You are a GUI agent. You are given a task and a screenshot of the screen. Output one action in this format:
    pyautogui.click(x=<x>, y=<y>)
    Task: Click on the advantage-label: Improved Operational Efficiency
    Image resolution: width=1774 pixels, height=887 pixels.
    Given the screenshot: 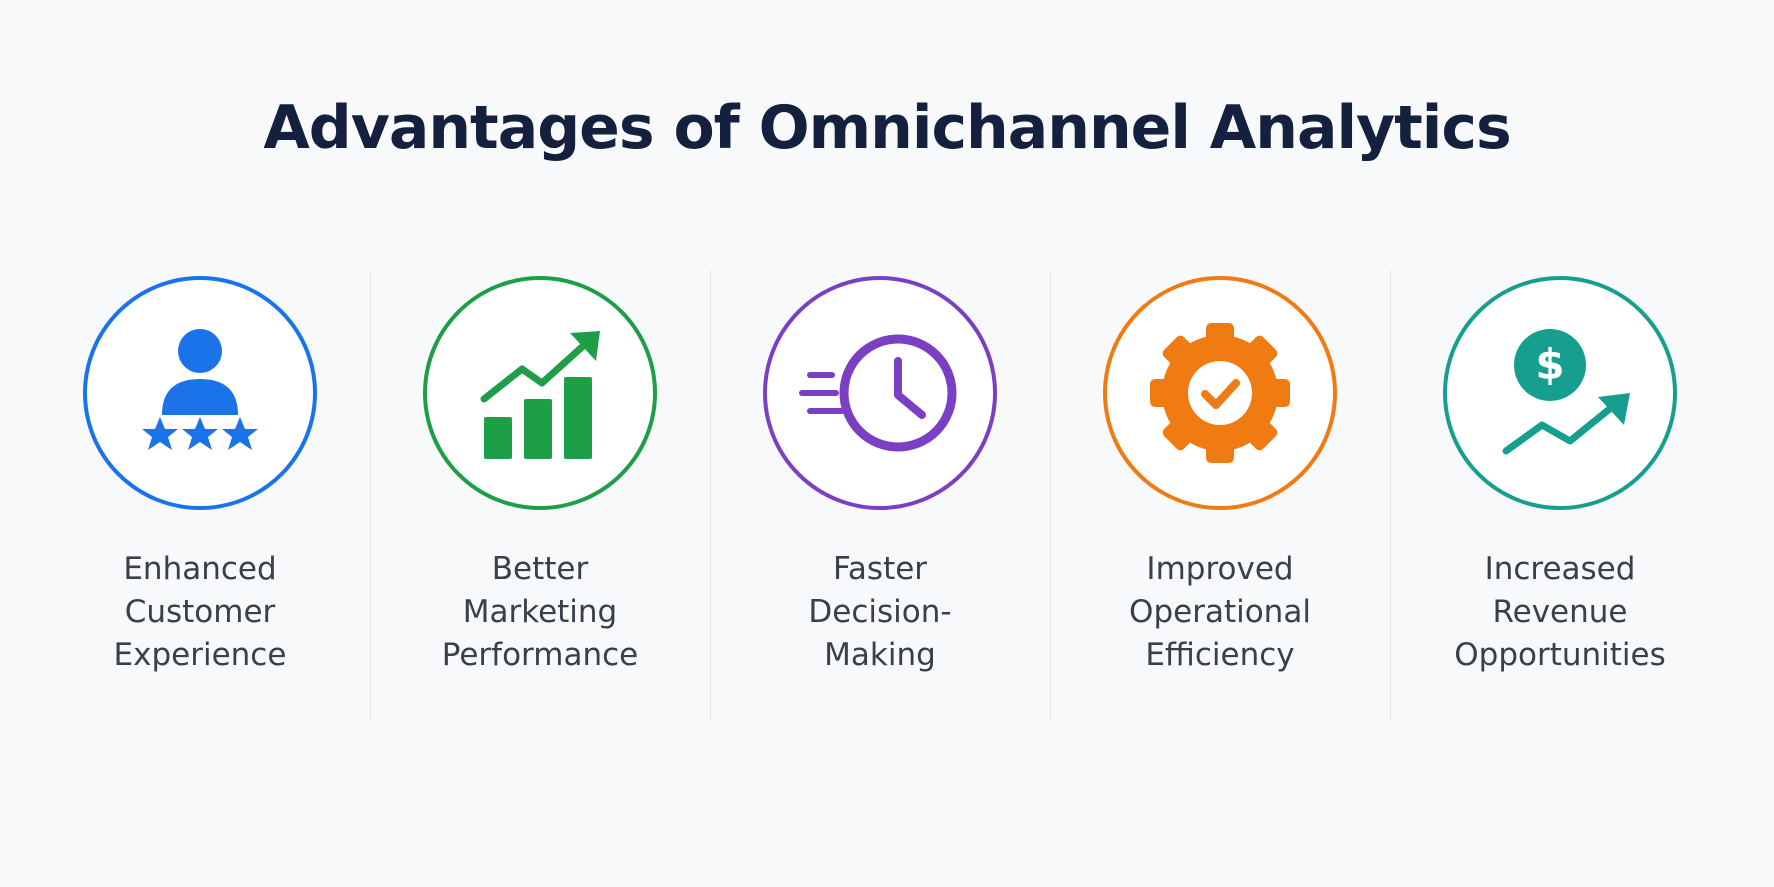 What is the action you would take?
    pyautogui.click(x=1220, y=612)
    